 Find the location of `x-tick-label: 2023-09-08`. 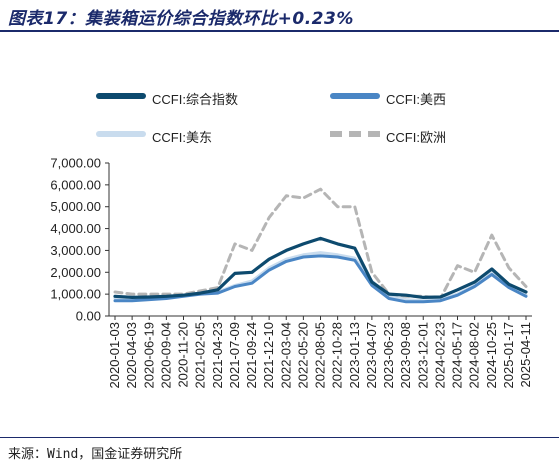

x-tick-label: 2023-09-08 is located at coordinates (405, 355).